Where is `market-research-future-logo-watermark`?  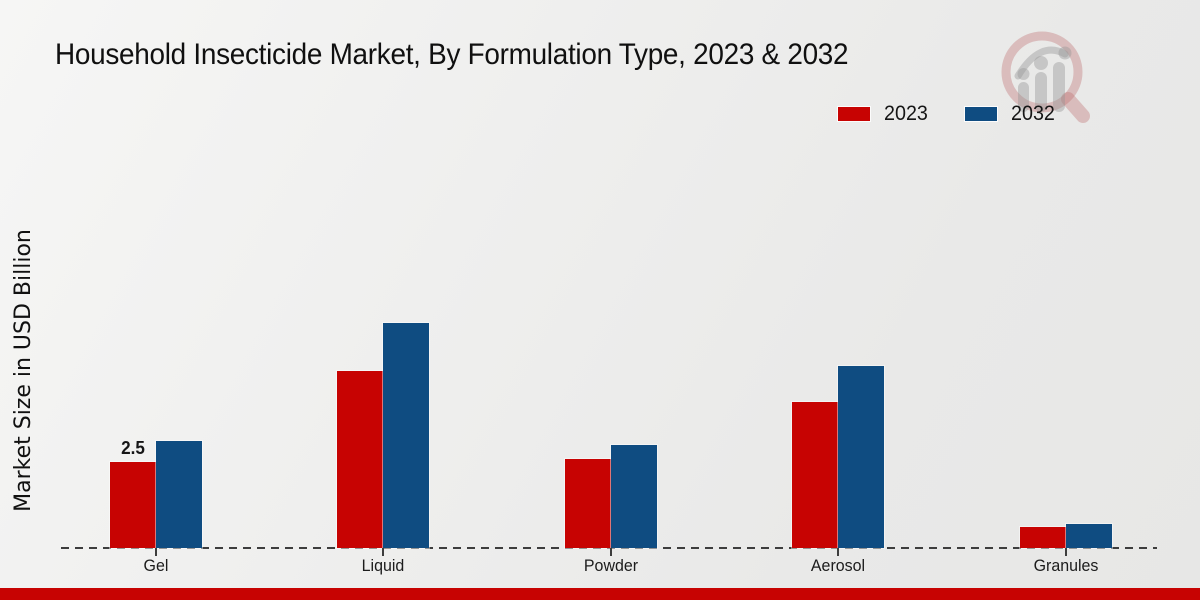
market-research-future-logo-watermark is located at coordinates (1045, 77).